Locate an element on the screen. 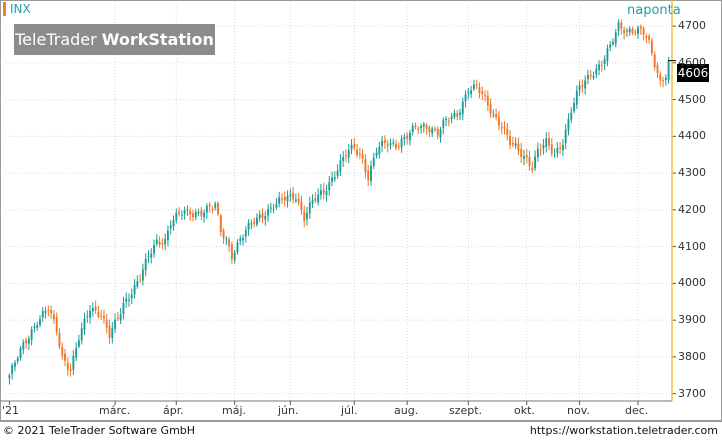  x-tick-label: '21 is located at coordinates (11, 410).